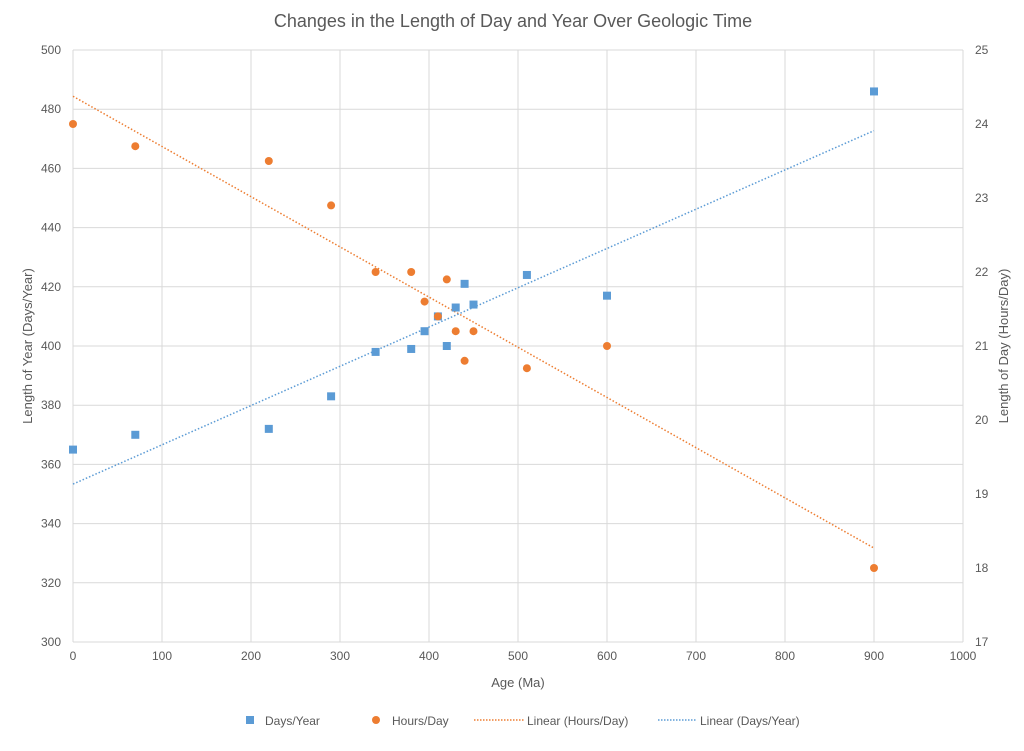 The width and height of the screenshot is (1024, 751). I want to click on legend-marker-hours-day, so click(376, 720).